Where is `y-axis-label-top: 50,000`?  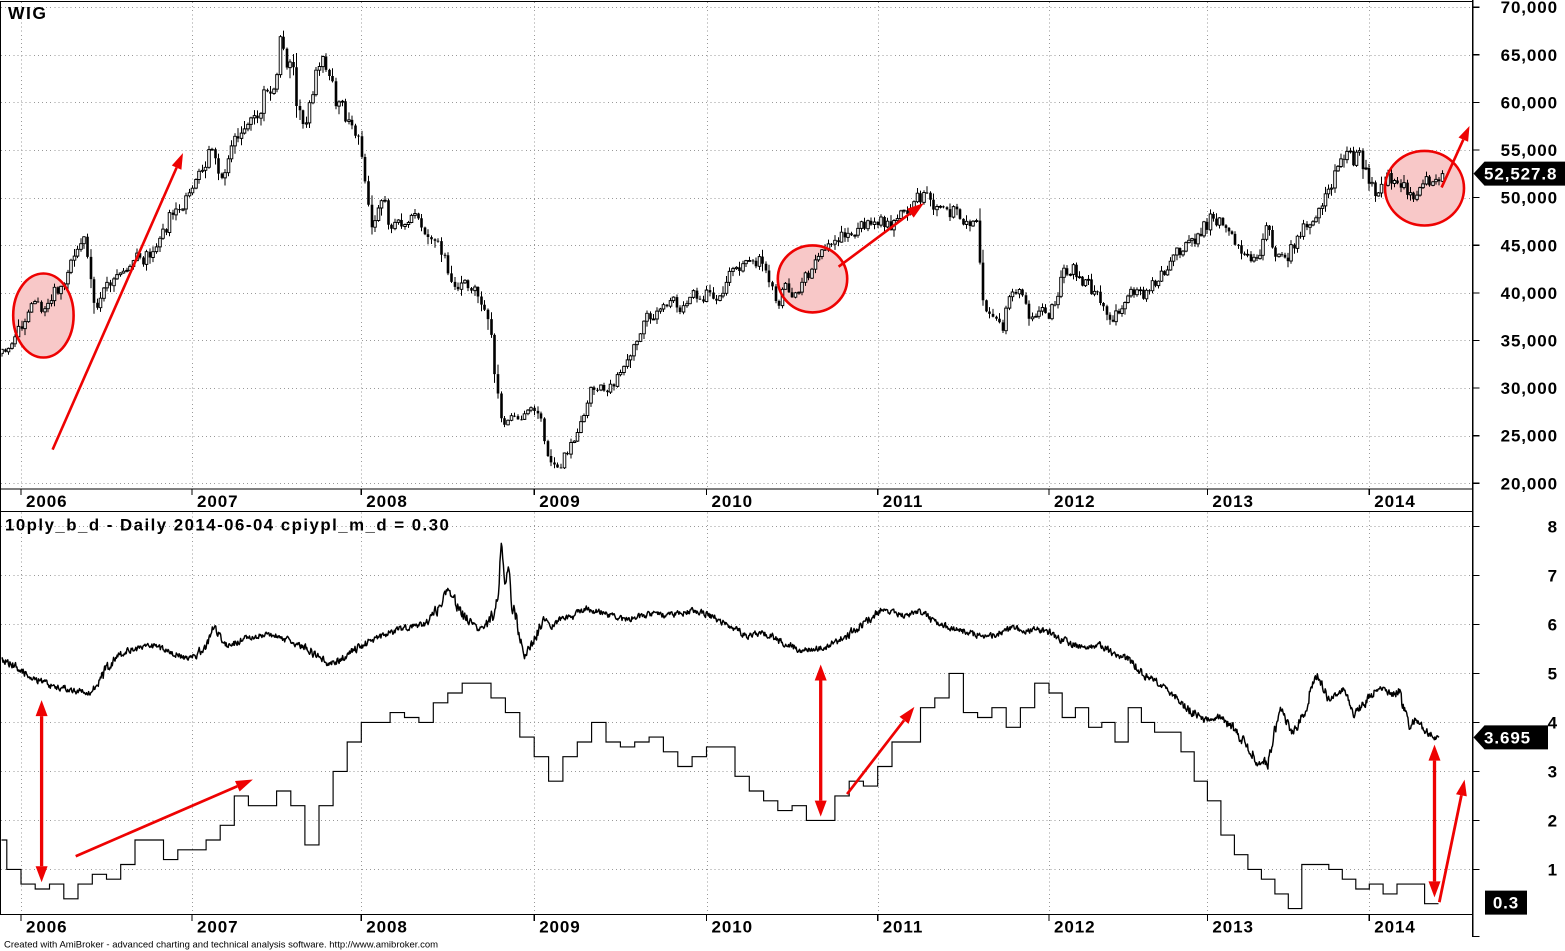
y-axis-label-top: 50,000 is located at coordinates (1529, 198).